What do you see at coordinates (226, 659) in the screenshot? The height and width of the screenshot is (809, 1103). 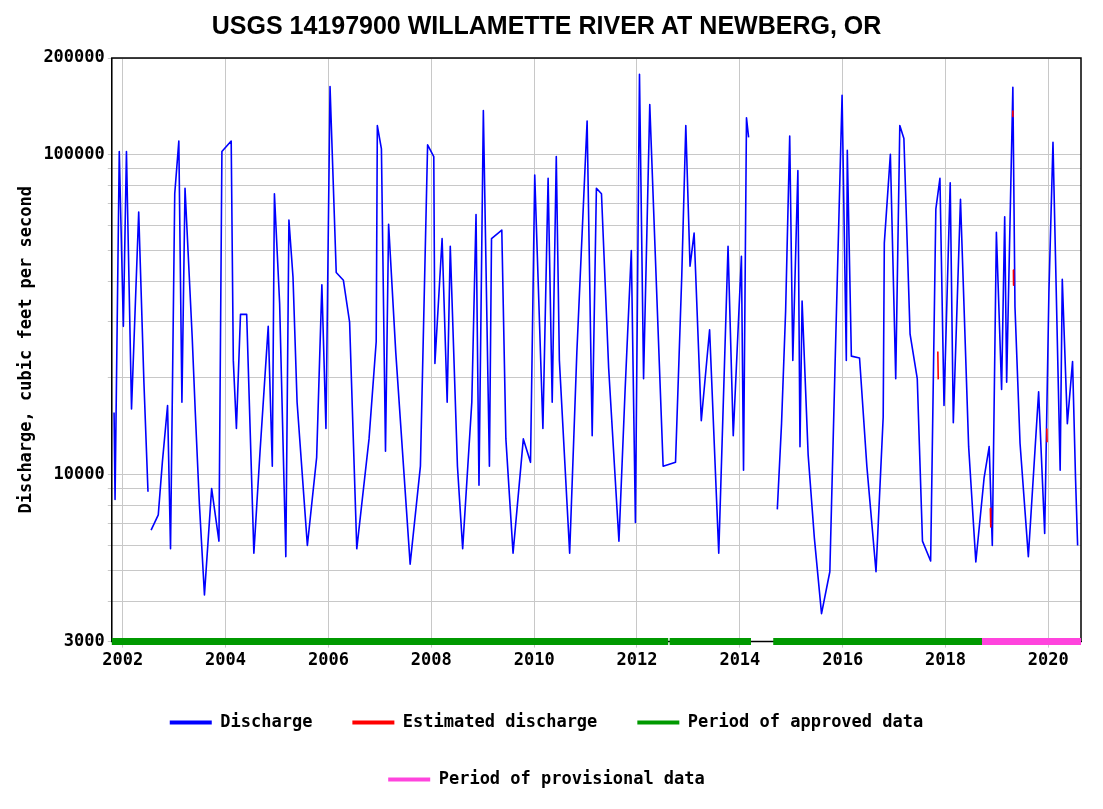 I see `x-tick-label: 2004` at bounding box center [226, 659].